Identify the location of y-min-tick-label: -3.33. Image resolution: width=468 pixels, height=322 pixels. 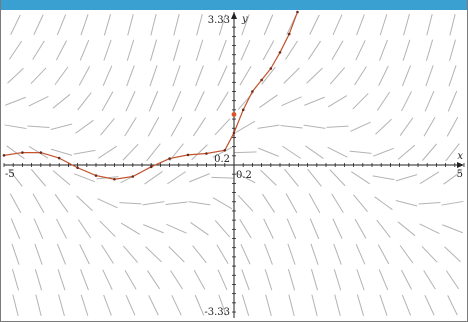
(217, 312).